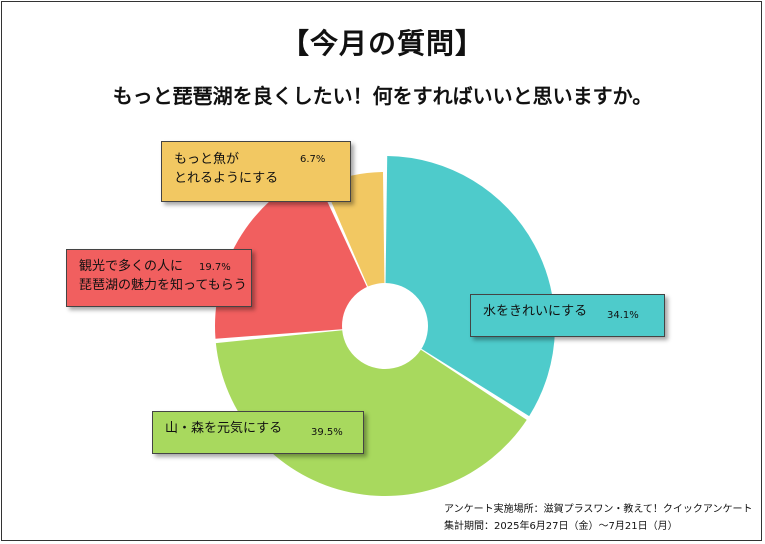  Describe the element at coordinates (535, 311) in the screenshot. I see `slice-label-text: 水をきれいにする` at that location.